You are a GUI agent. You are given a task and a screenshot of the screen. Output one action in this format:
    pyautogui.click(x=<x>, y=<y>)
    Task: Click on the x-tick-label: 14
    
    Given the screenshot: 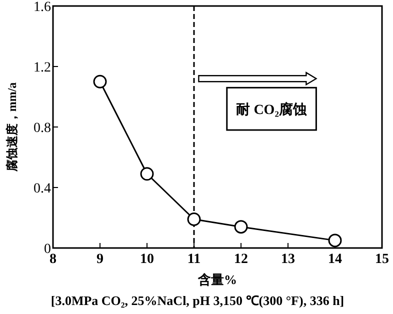 What is the action you would take?
    pyautogui.click(x=335, y=259)
    